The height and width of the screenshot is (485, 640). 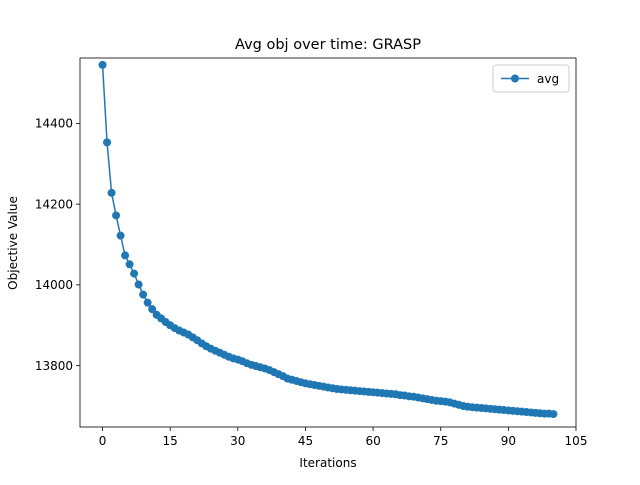 I want to click on legend-marker, so click(x=515, y=78).